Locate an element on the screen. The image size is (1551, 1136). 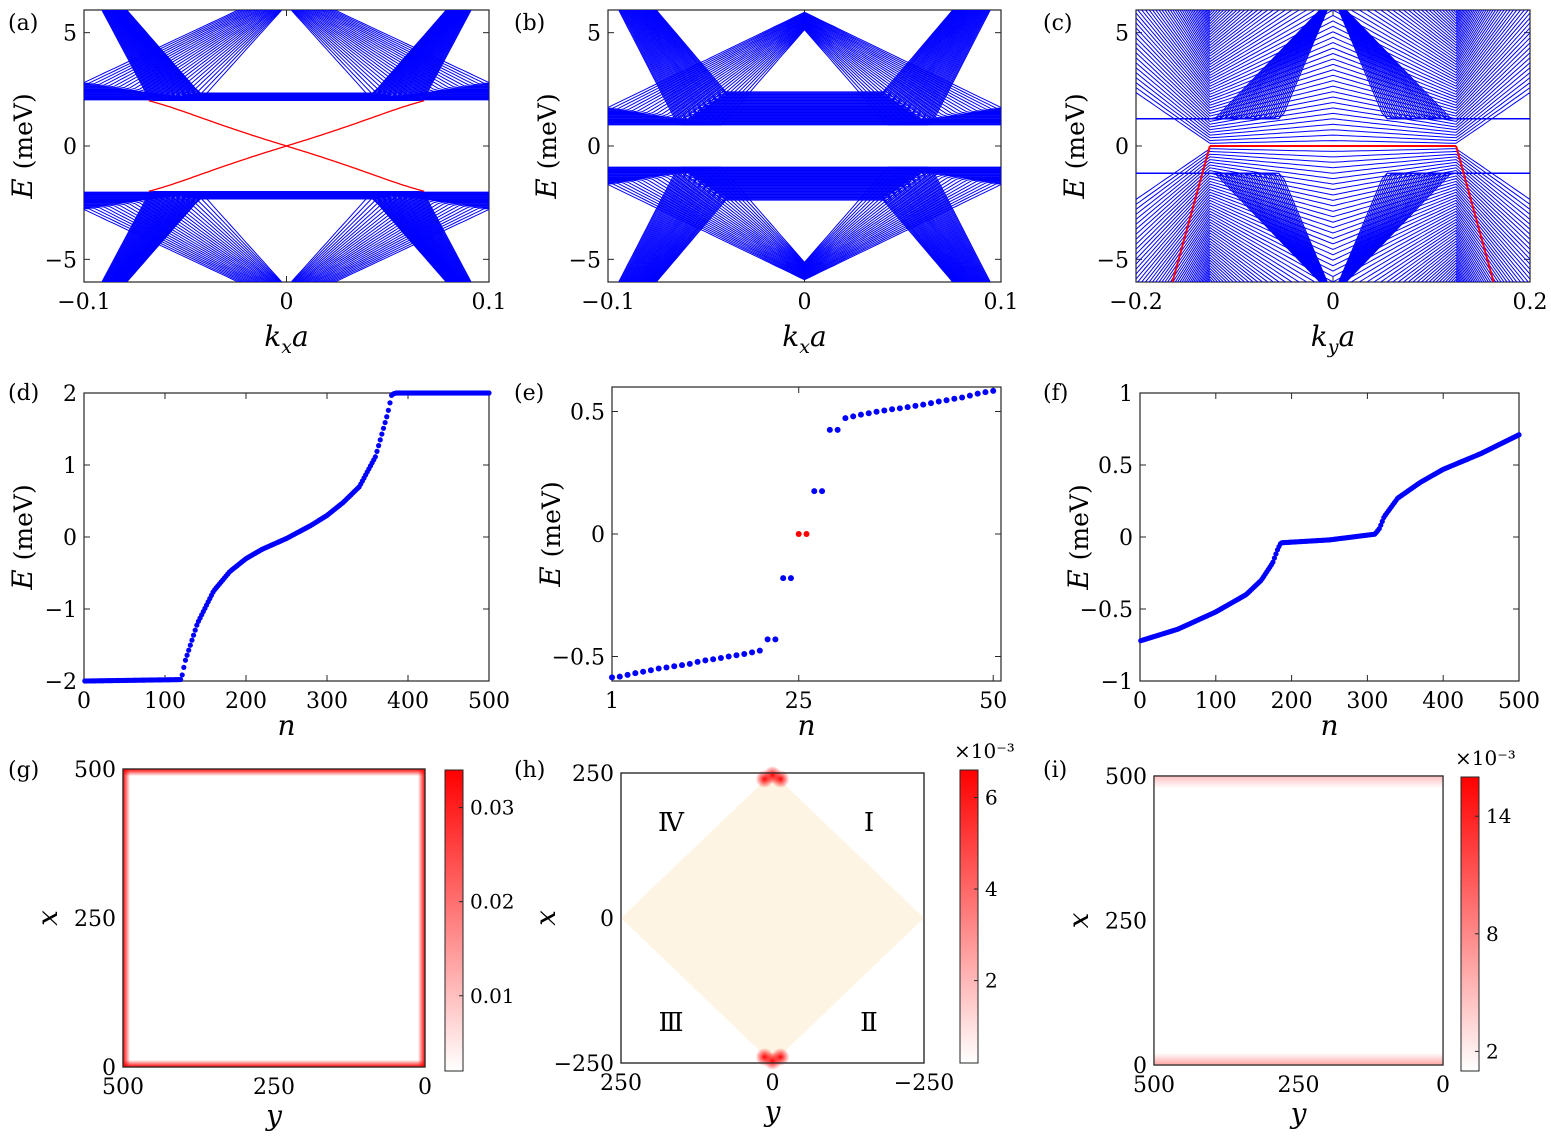
x-tick-label: 25 is located at coordinates (799, 701).